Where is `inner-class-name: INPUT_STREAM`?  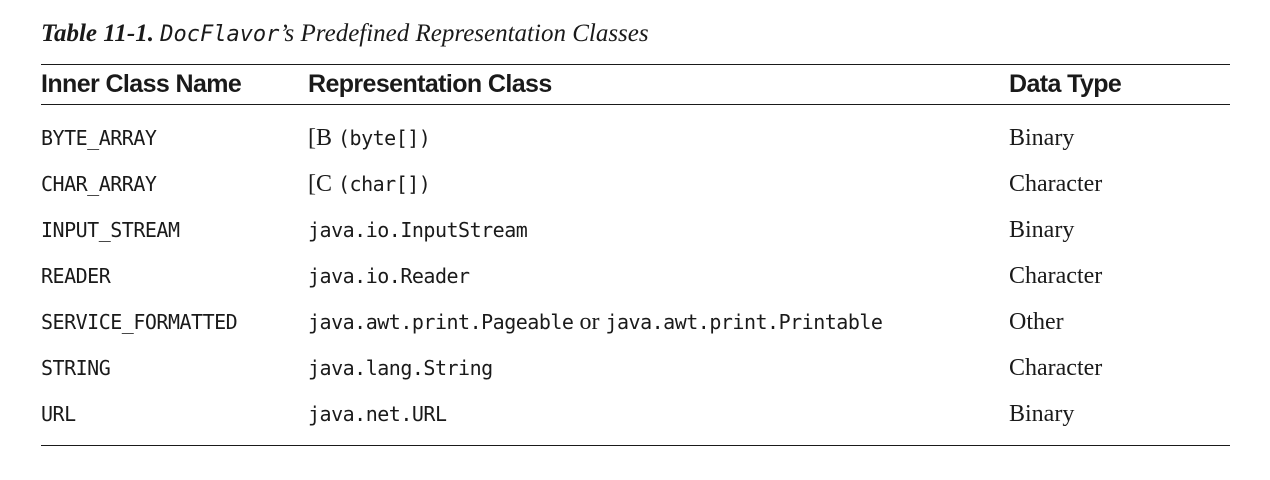
inner-class-name: INPUT_STREAM is located at coordinates (110, 230).